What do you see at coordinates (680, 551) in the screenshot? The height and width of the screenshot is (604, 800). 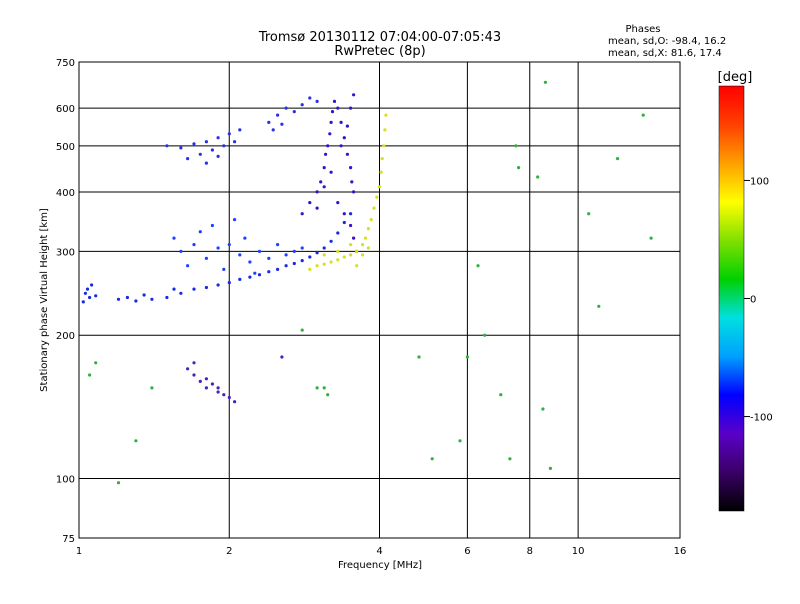 I see `x-tick-label: 16` at bounding box center [680, 551].